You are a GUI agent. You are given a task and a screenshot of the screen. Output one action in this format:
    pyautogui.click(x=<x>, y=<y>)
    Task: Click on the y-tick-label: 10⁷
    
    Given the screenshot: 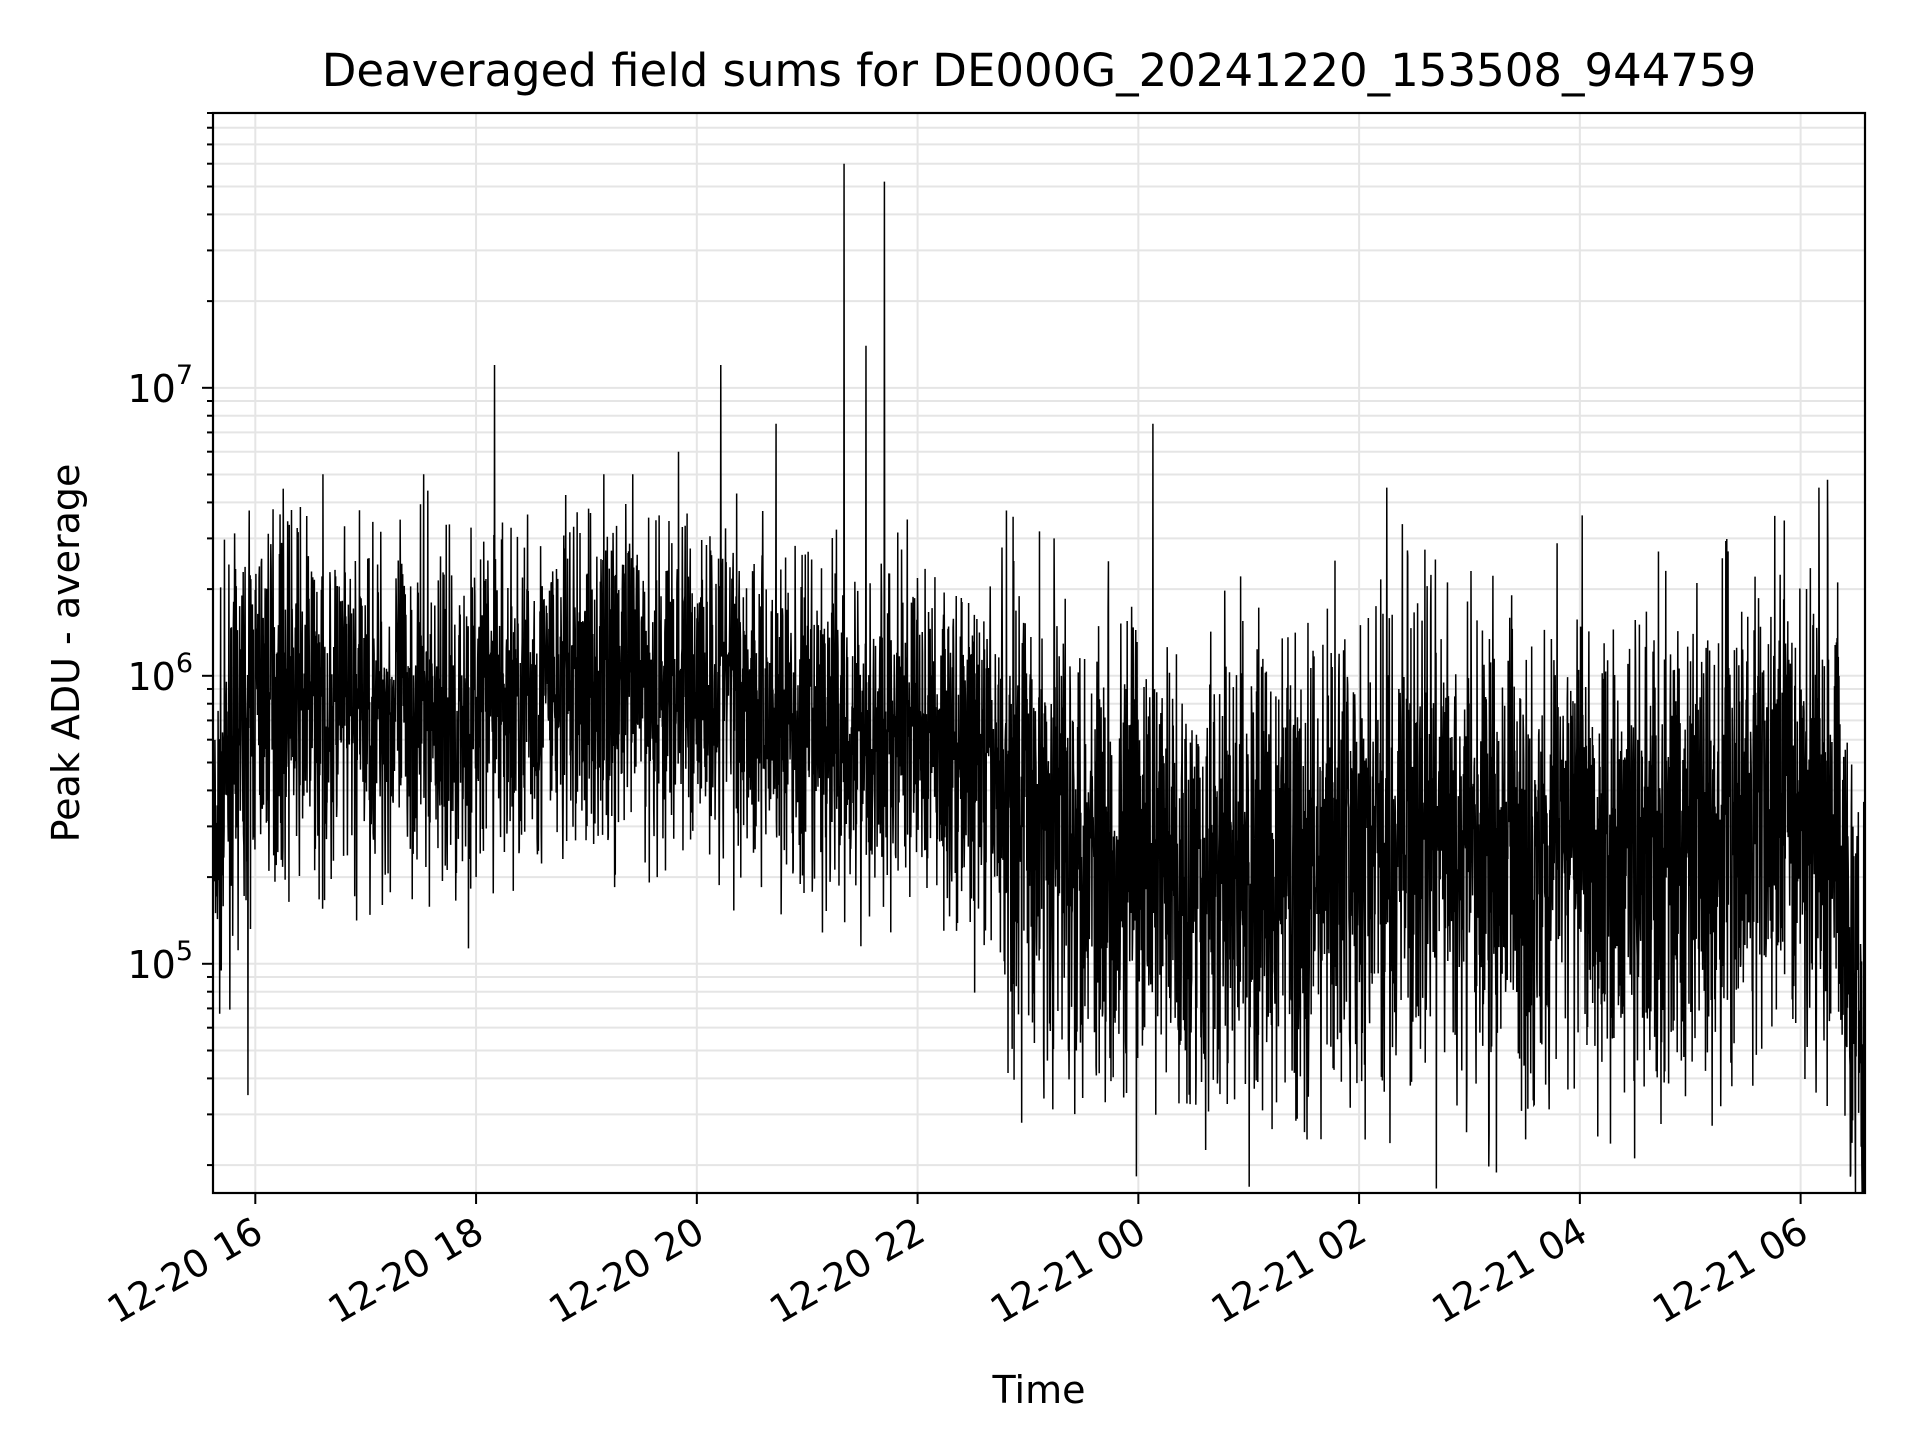 What is the action you would take?
    pyautogui.click(x=160, y=385)
    